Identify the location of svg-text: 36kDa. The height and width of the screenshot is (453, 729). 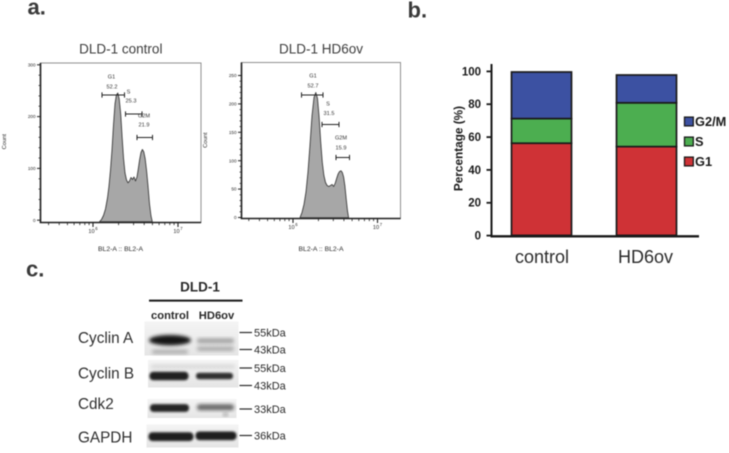
(270, 437).